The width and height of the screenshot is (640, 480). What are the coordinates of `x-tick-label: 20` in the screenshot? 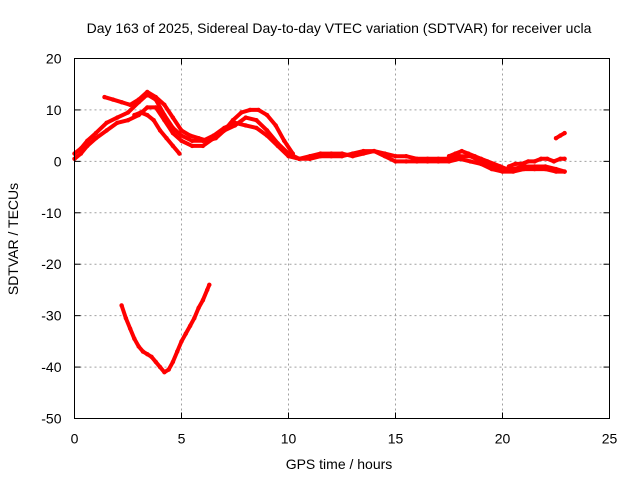 It's located at (503, 439).